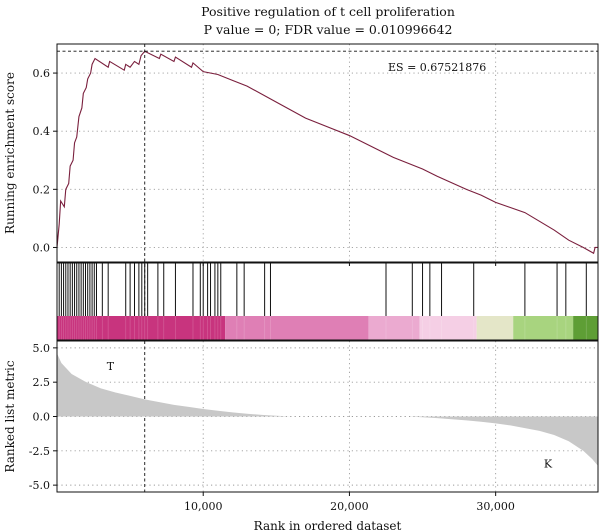 This screenshot has height=532, width=600. Describe the element at coordinates (548, 463) in the screenshot. I see `negative-class-label: K` at that location.